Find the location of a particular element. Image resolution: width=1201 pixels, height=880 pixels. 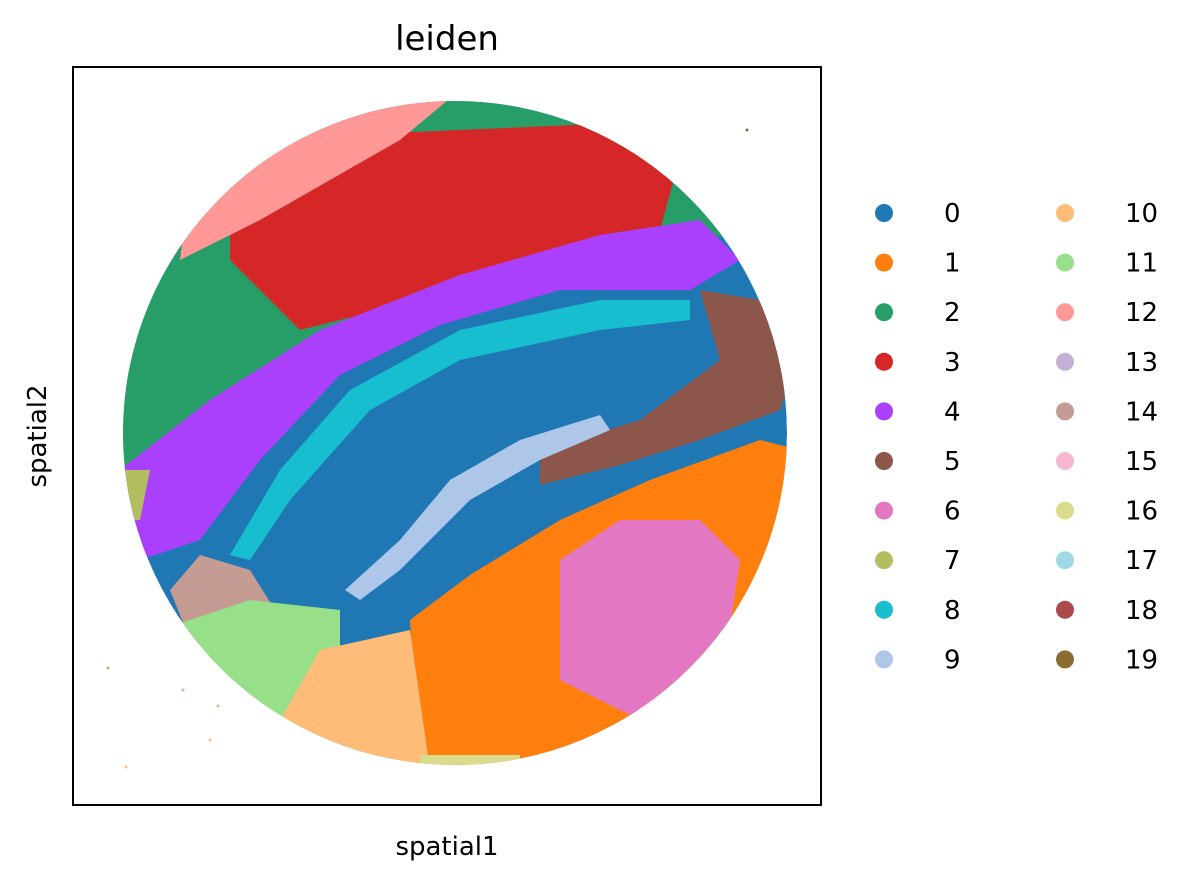

legend-label-11: 11 is located at coordinates (1141, 264).